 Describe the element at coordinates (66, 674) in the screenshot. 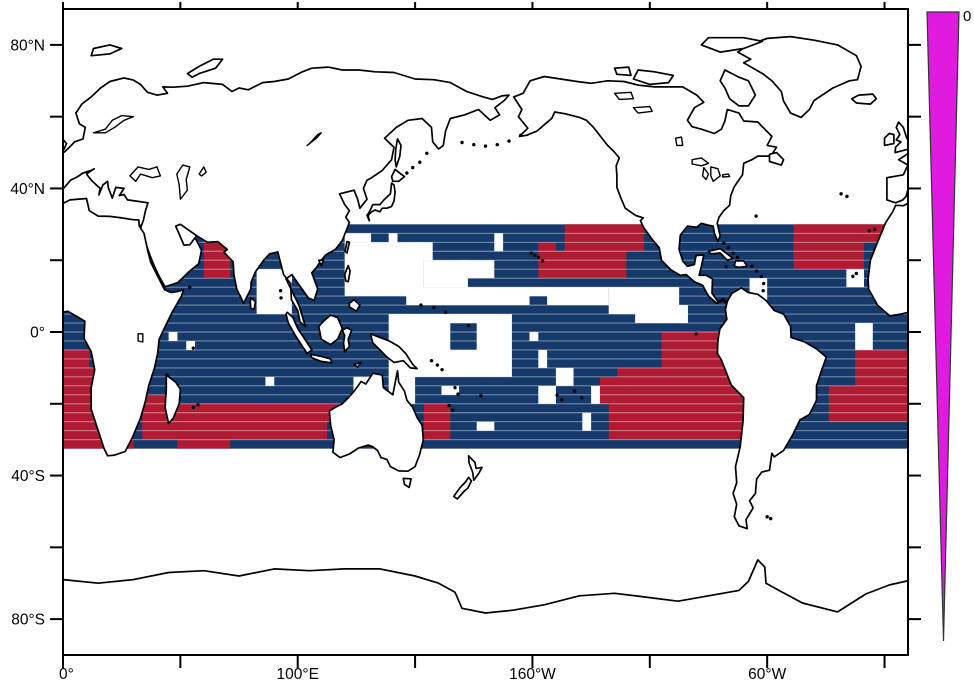

I see `lon-tick-label: 0°` at that location.